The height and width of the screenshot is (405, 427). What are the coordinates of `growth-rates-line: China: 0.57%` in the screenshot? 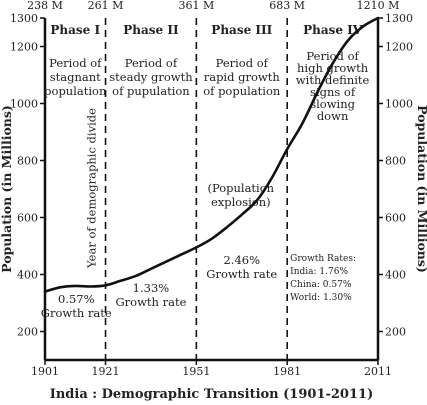 It's located at (321, 285).